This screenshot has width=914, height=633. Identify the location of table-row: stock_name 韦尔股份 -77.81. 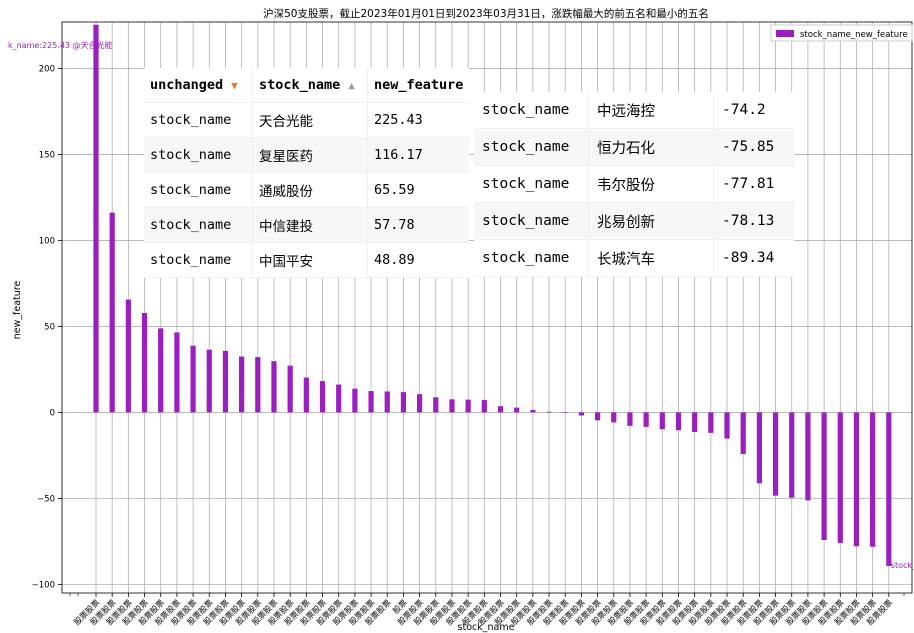
(634, 184).